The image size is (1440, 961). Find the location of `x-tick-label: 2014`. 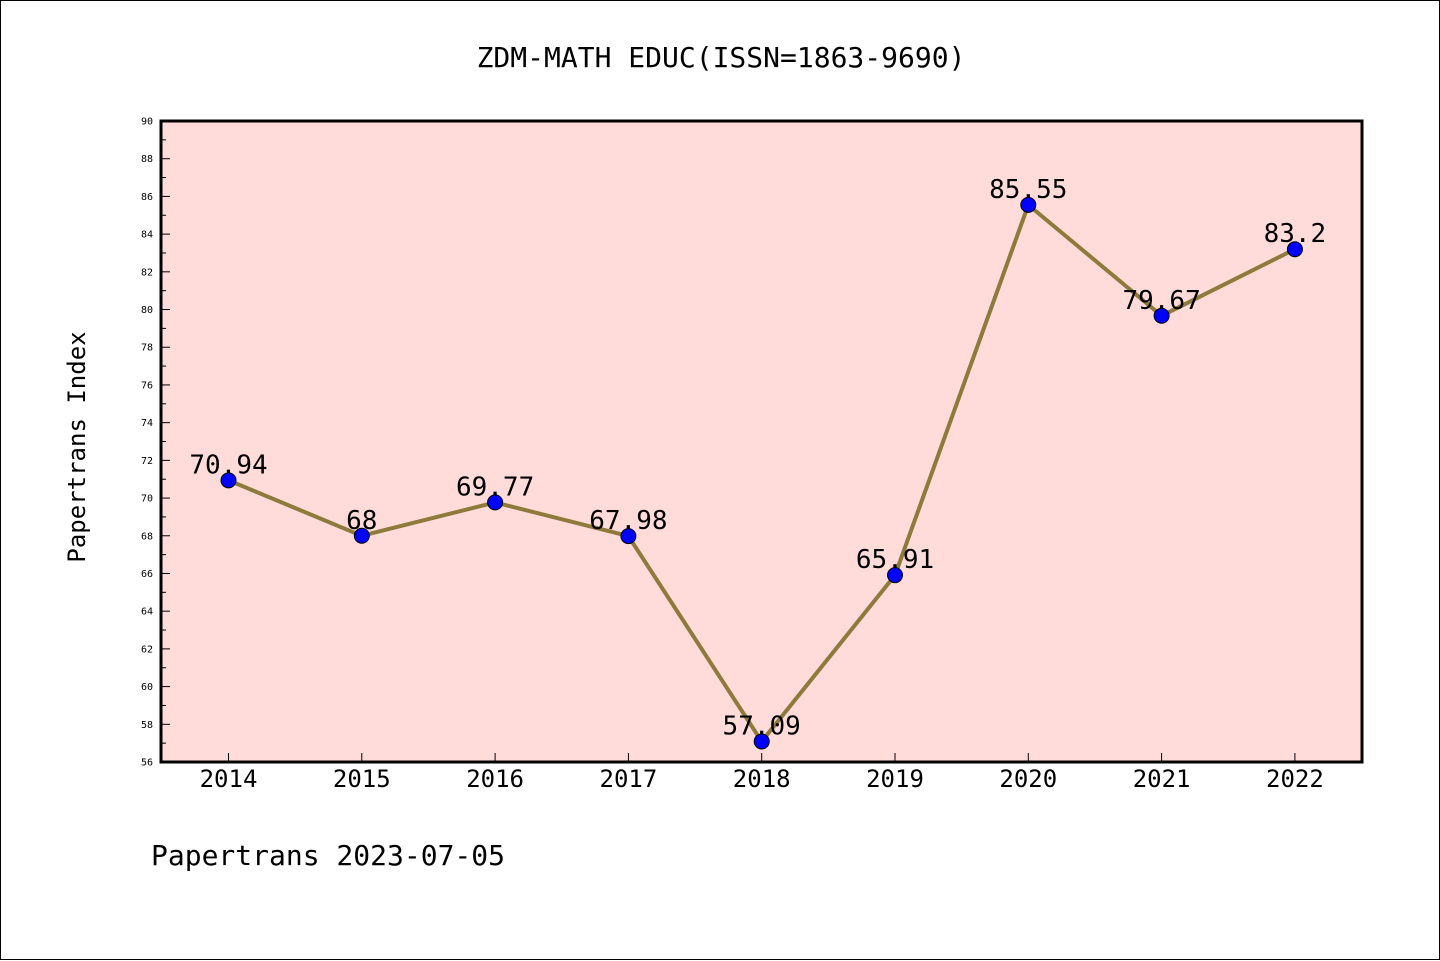

x-tick-label: 2014 is located at coordinates (229, 779).